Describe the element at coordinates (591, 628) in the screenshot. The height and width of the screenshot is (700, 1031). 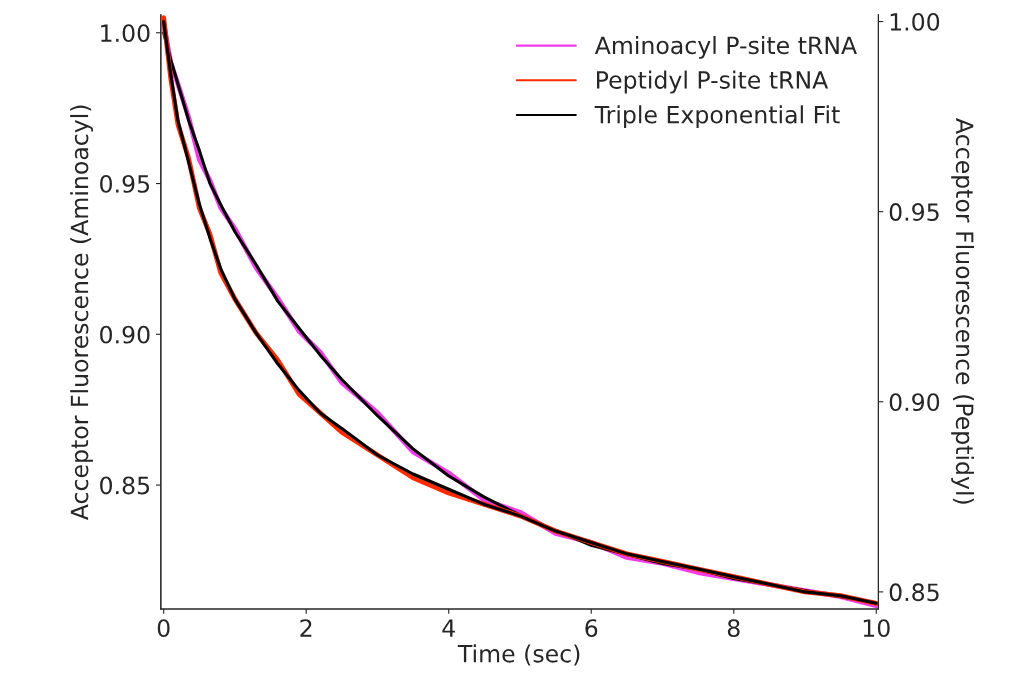
I see `x-tick-label: 6` at that location.